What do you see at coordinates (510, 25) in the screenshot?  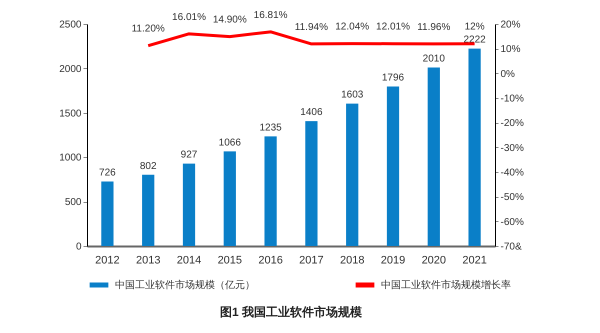 I see `y2-tick-label: 20%` at bounding box center [510, 25].